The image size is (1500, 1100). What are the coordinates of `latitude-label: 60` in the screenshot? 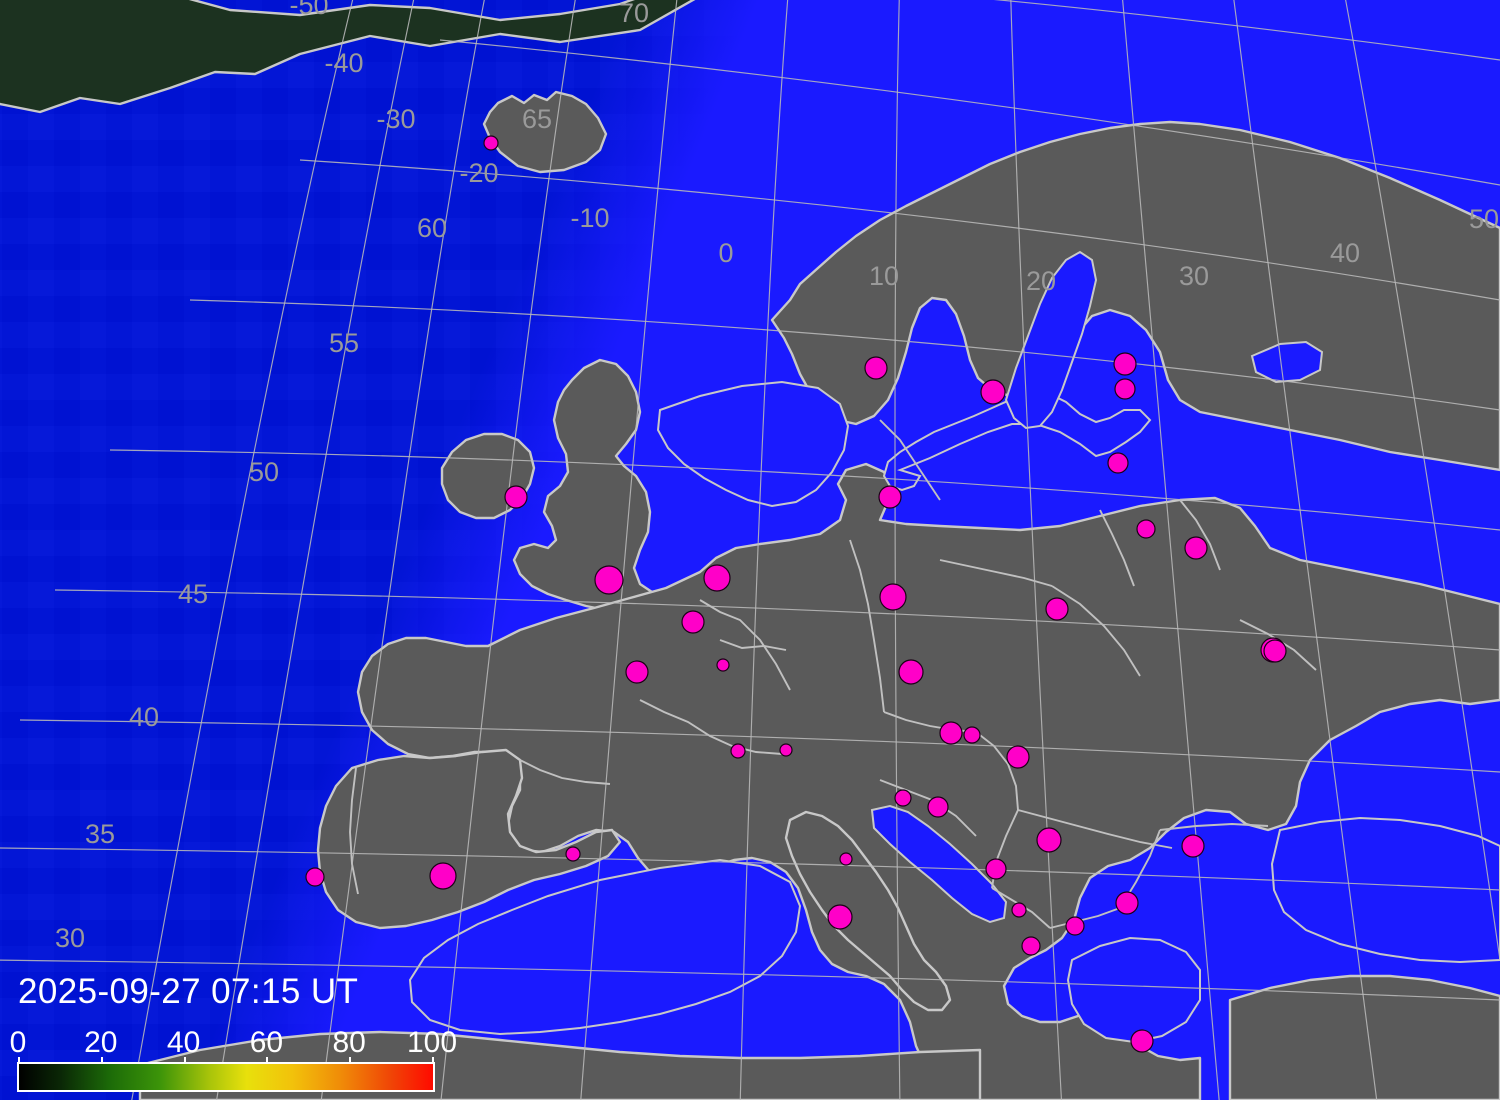 It's located at (432, 228).